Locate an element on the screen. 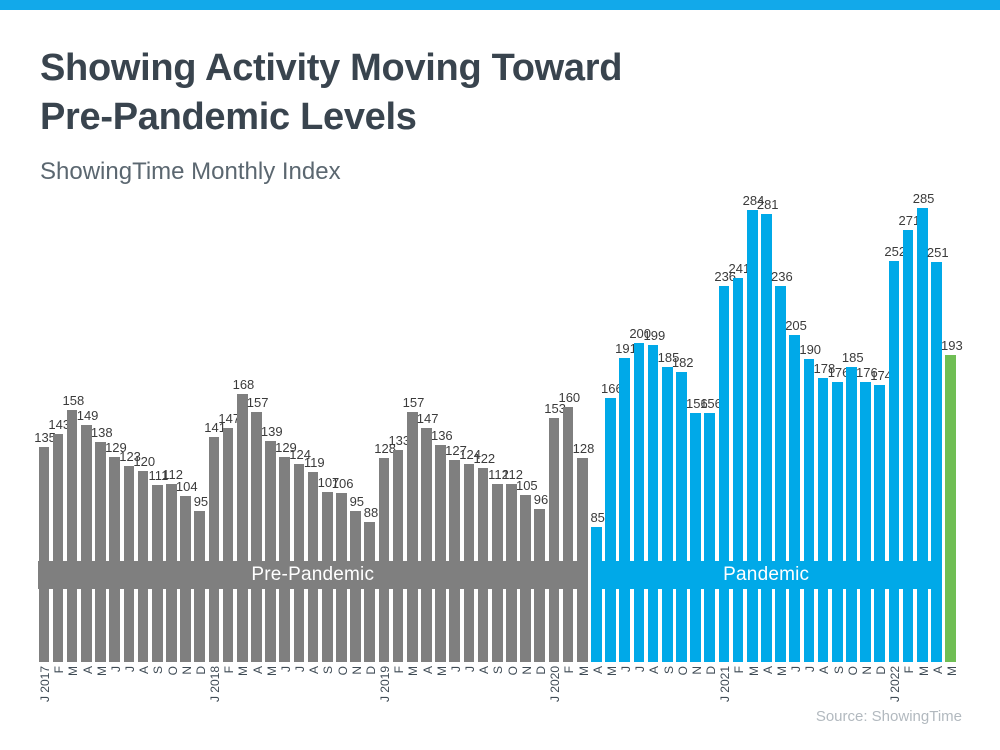 The height and width of the screenshot is (750, 1000). bar-value-label: 95 is located at coordinates (357, 501).